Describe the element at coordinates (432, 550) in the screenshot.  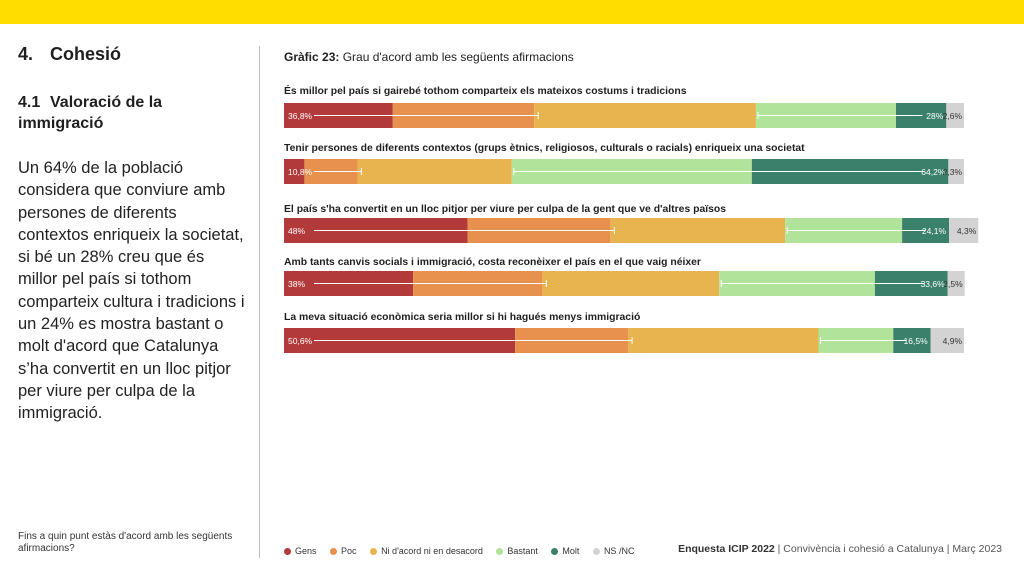
I see `legend-label: Ni d'acord ni en desacord` at that location.